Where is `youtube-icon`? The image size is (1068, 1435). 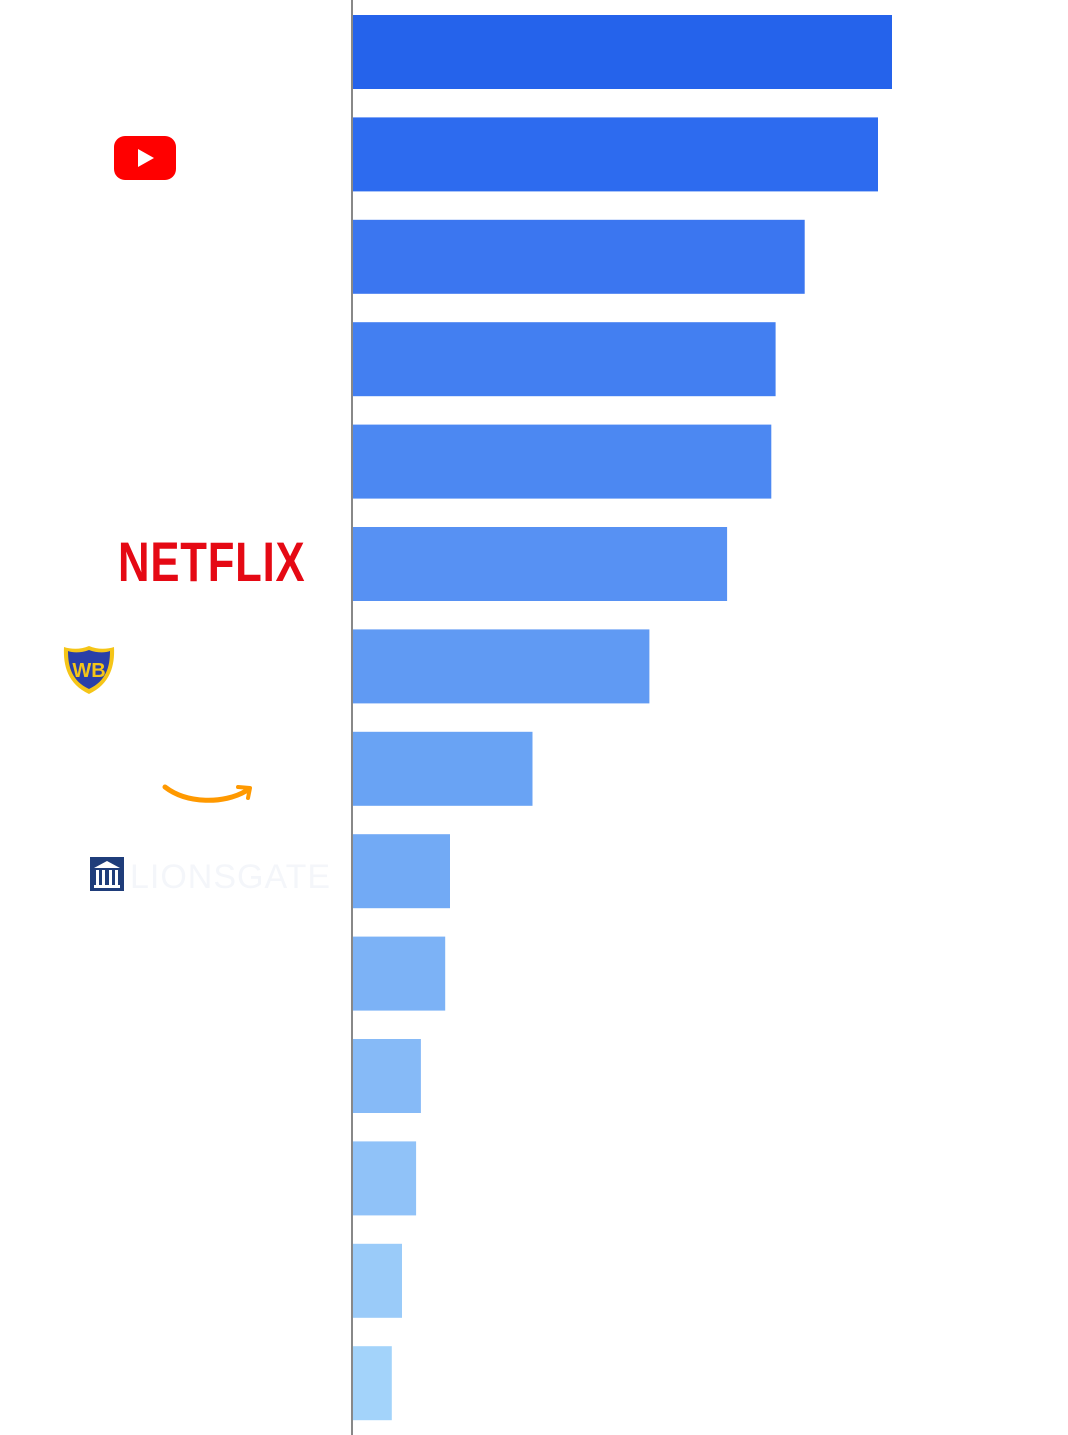 youtube-icon is located at coordinates (145, 158).